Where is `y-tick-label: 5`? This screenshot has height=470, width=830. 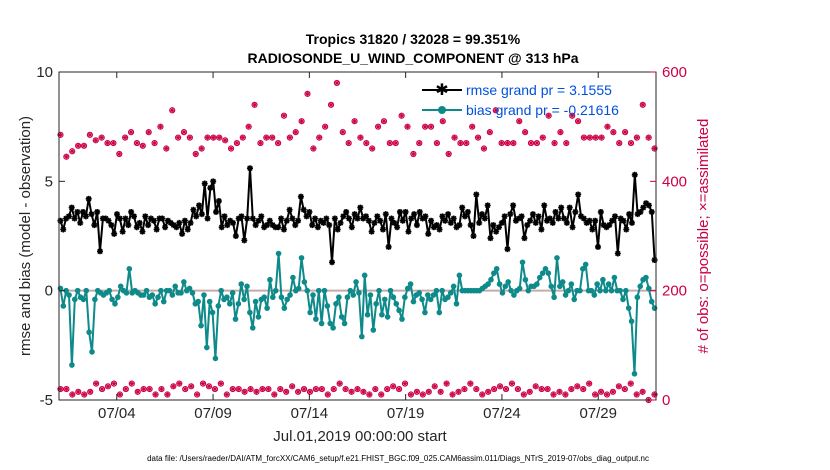 y-tick-label: 5 is located at coordinates (49, 181).